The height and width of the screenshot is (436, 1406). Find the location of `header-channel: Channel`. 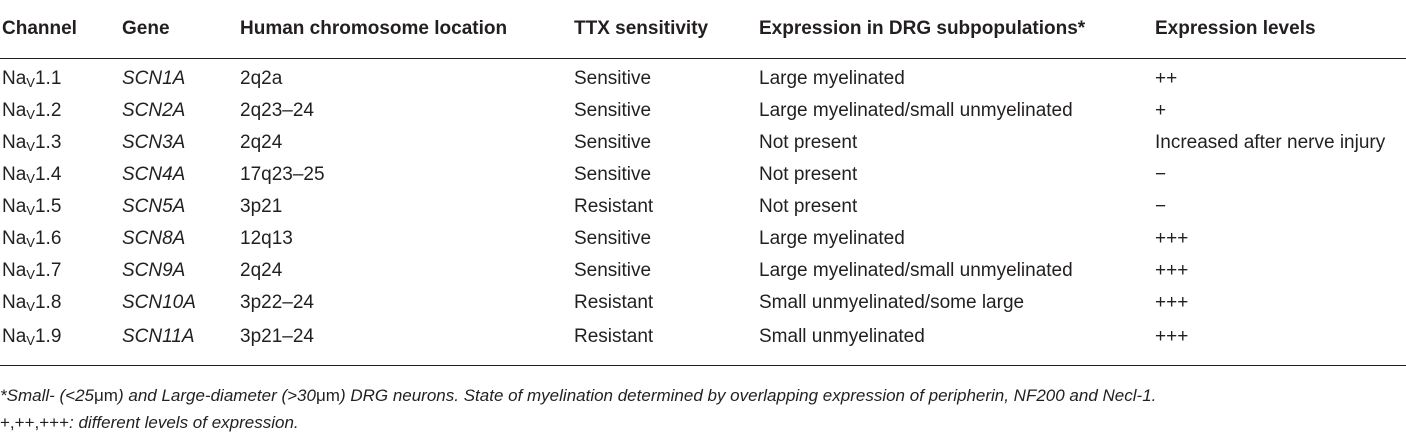

header-channel: Channel is located at coordinates (61, 29).